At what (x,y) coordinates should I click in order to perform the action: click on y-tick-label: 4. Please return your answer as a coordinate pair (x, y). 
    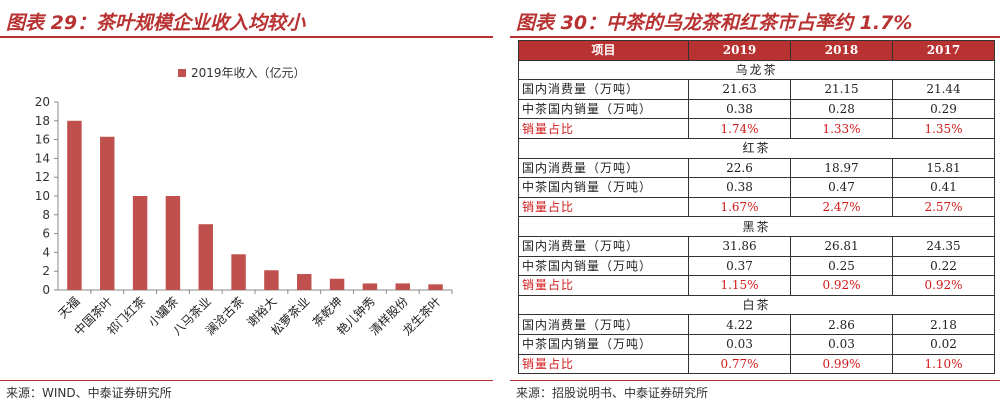
    Looking at the image, I should click on (46, 252).